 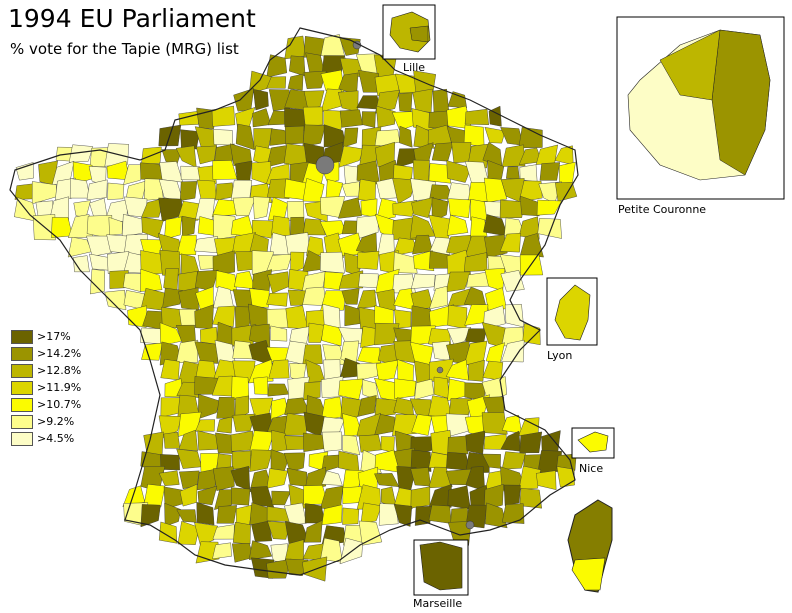 What do you see at coordinates (59, 353) in the screenshot?
I see `legend-label: >14.2%` at bounding box center [59, 353].